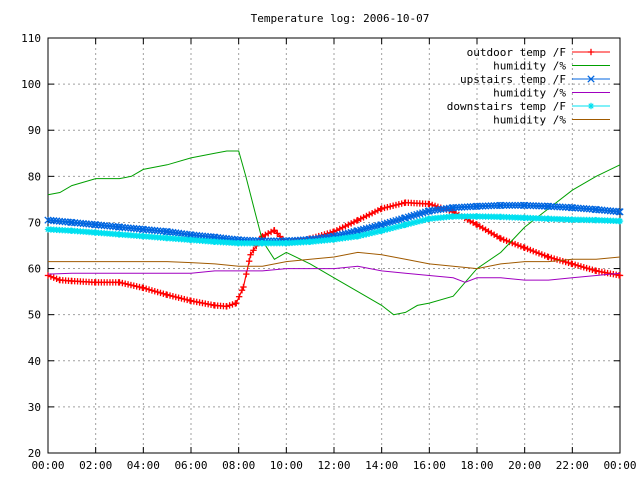 The image size is (640, 480). Describe the element at coordinates (513, 79) in the screenshot. I see `legend-label: upstairs temp /F` at that location.